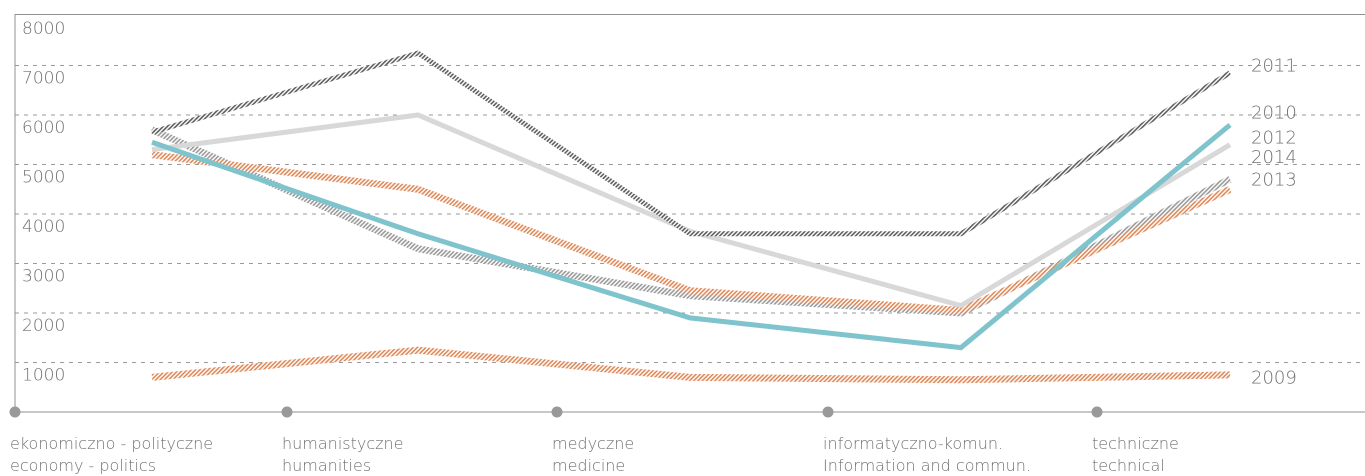  I want to click on y-tick-label-8000: 8000, so click(43, 29).